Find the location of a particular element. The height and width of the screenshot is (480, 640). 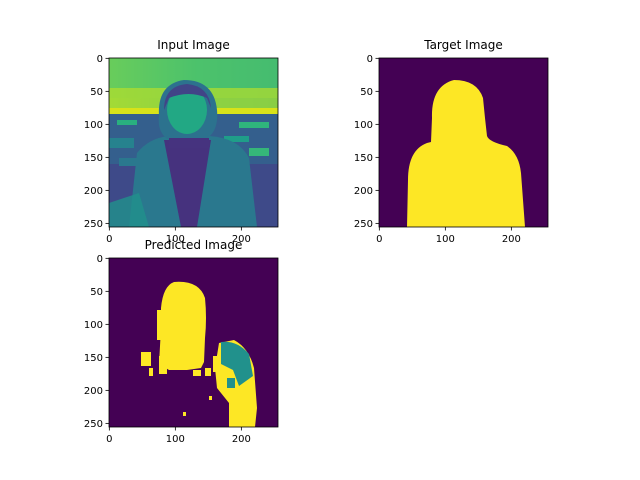

target-image-panel is located at coordinates (463, 142).